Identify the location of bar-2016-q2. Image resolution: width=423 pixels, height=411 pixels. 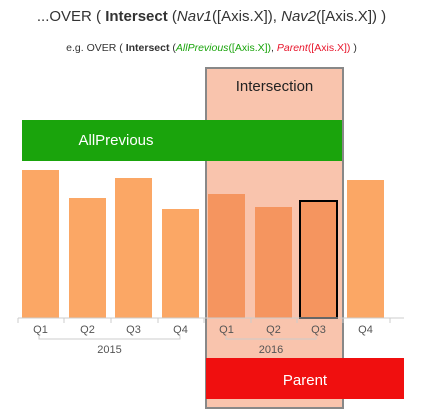
(273, 262).